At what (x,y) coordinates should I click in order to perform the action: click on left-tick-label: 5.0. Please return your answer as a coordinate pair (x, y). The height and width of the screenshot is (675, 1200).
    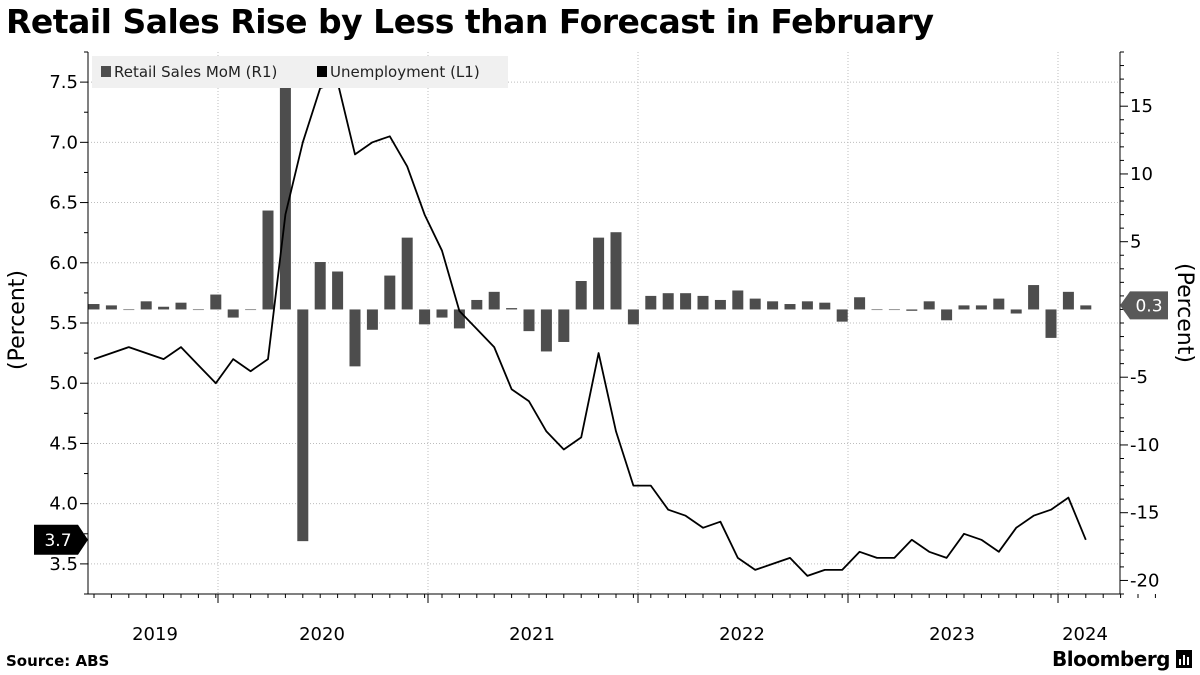
    Looking at the image, I should click on (63, 383).